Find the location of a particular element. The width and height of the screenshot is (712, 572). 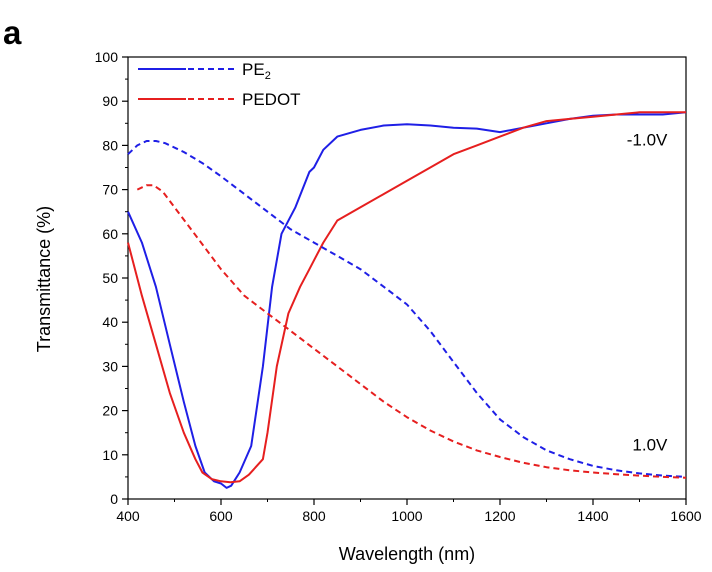

legend: PE2 PEDOT is located at coordinates (219, 84).